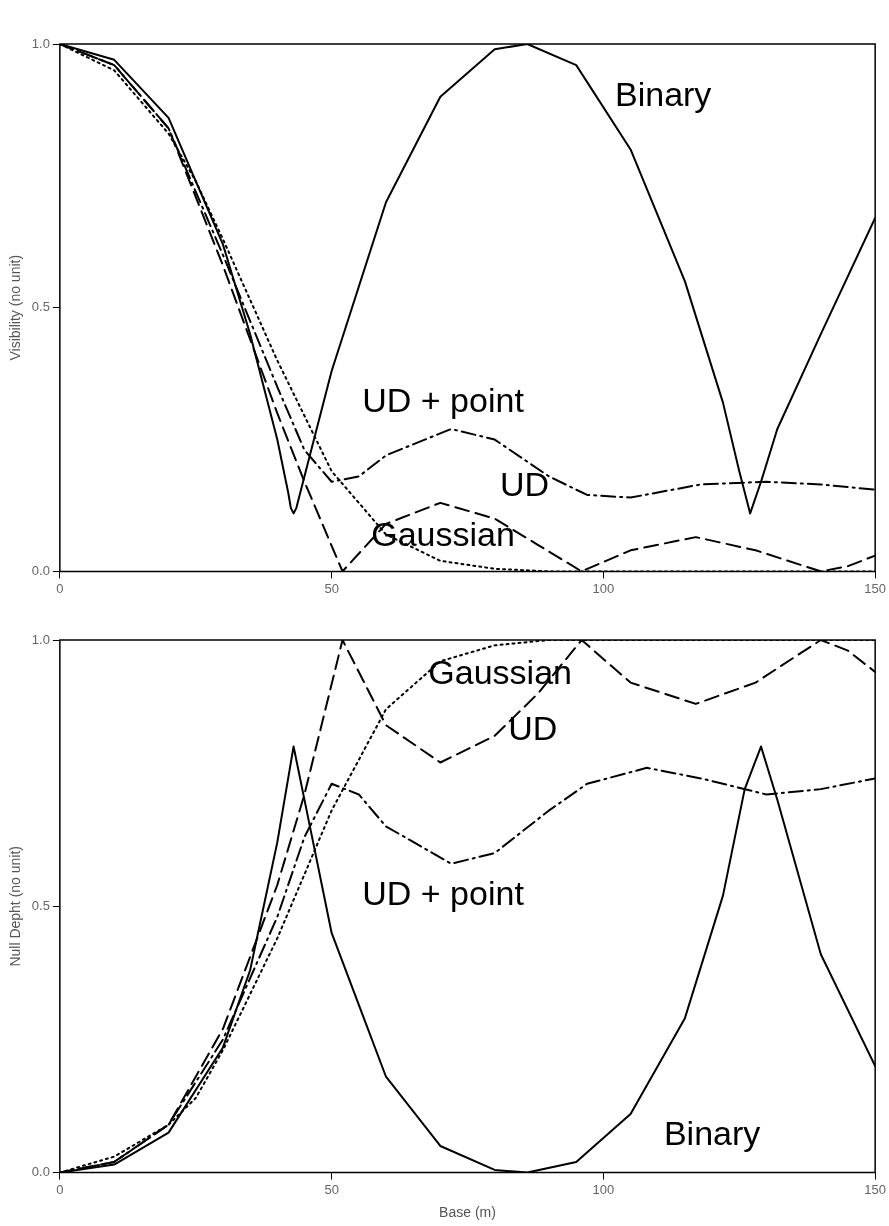 The height and width of the screenshot is (1226, 889). Describe the element at coordinates (500, 671) in the screenshot. I see `series-label: Gaussian` at that location.